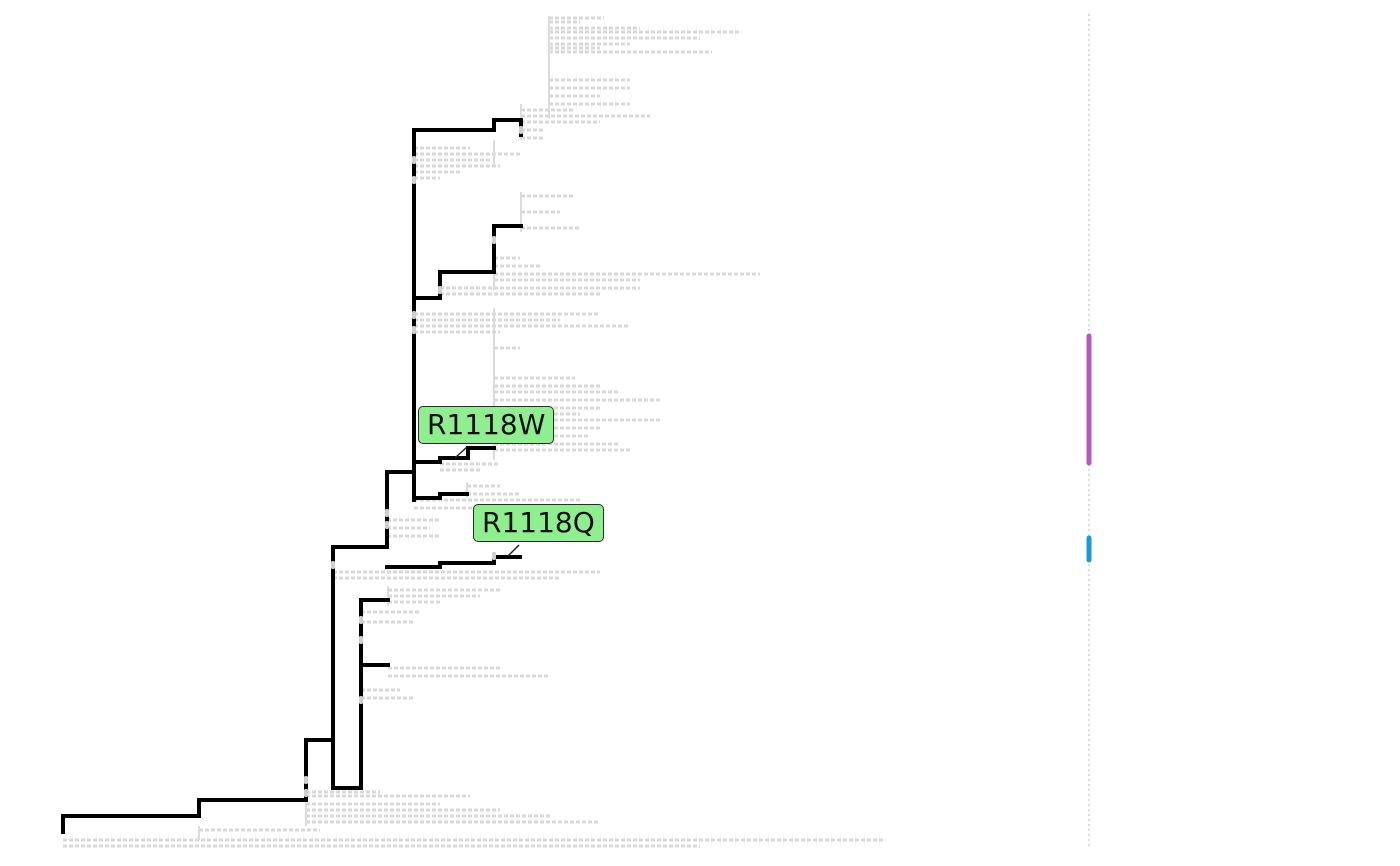 This screenshot has height=866, width=1400. Describe the element at coordinates (461, 452) in the screenshot. I see `label-connector-r1118w` at that location.